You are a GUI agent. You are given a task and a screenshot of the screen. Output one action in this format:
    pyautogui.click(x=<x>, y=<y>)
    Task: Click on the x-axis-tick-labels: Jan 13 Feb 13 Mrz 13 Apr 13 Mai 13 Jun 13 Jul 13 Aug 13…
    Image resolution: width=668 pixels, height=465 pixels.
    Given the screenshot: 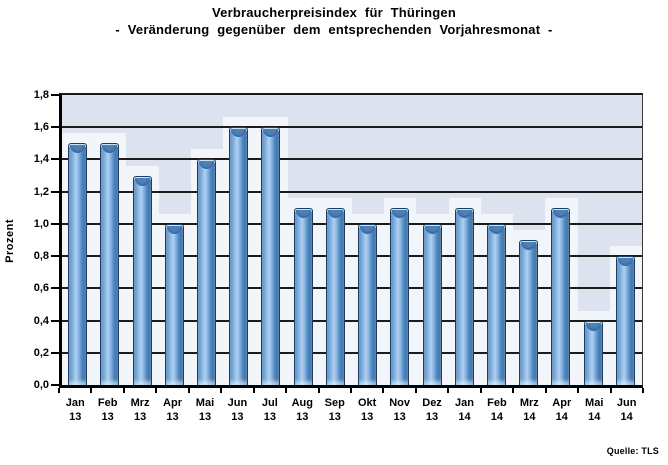 What is the action you would take?
    pyautogui.click(x=351, y=410)
    